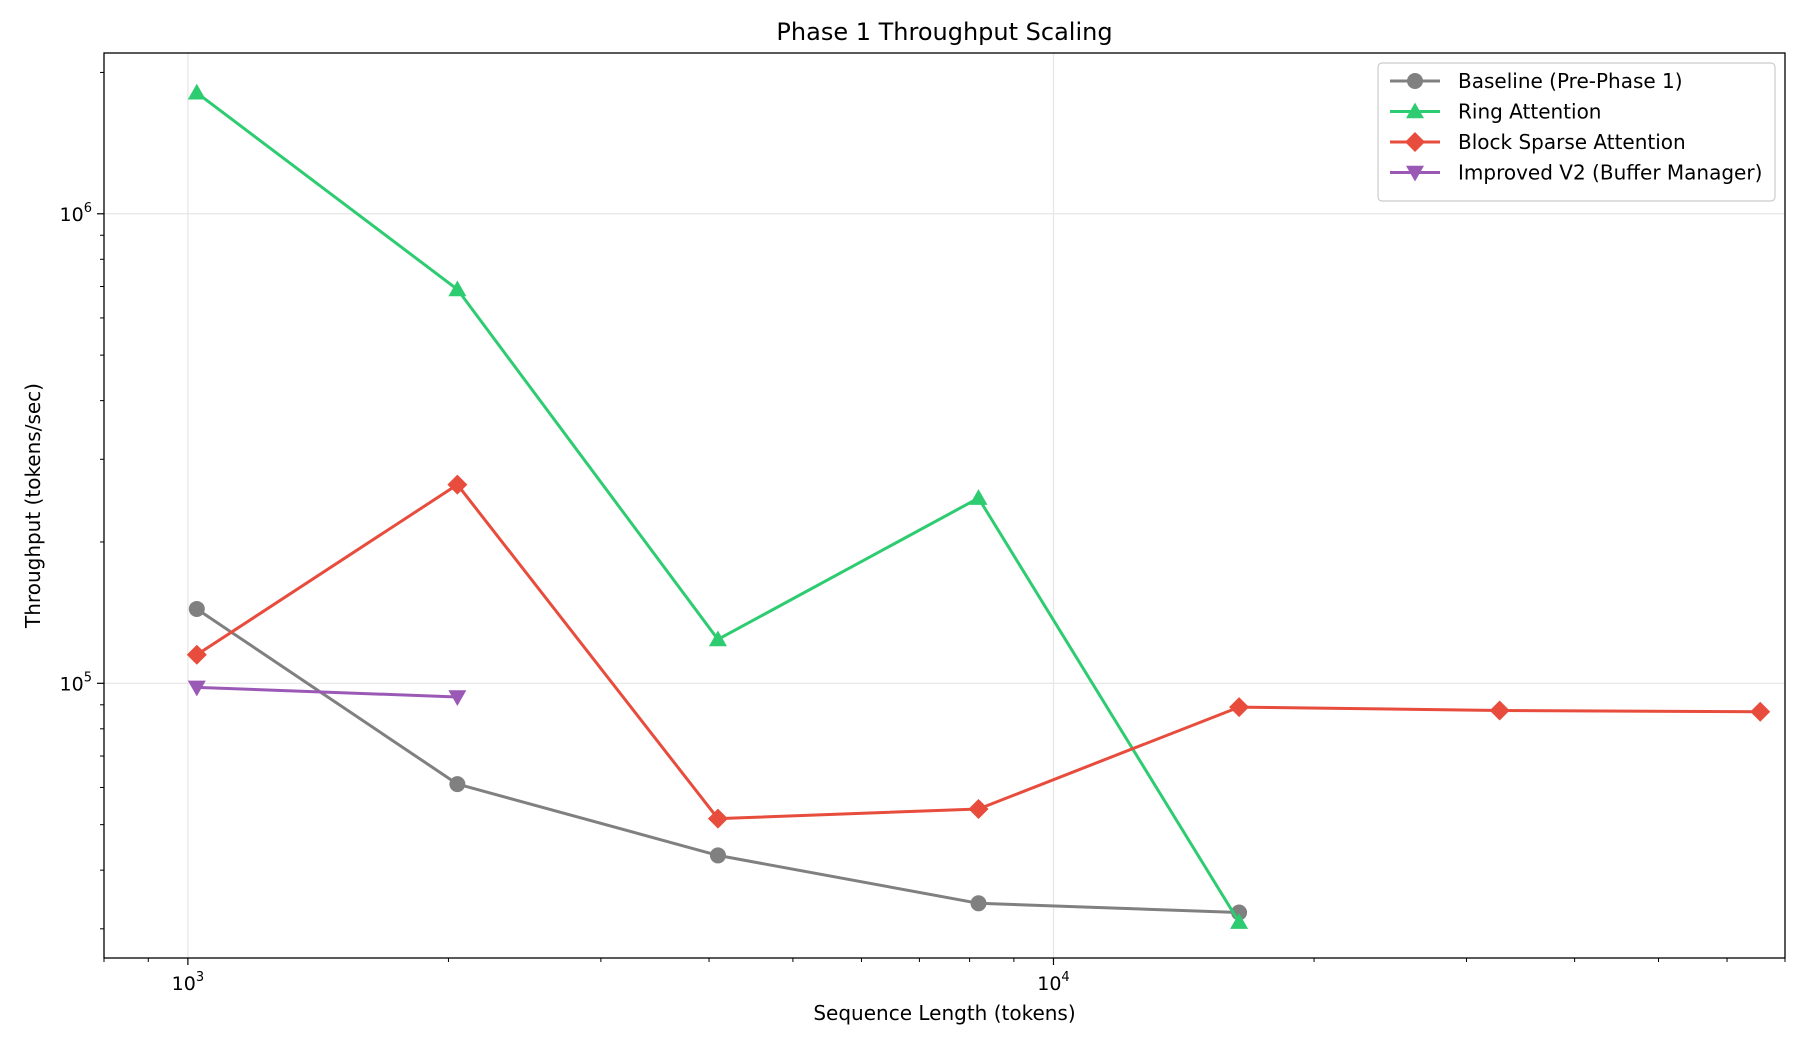 This screenshot has width=1800, height=1050. I want to click on legend-item: Baseline (Pre-Phase 1), so click(1536, 81).